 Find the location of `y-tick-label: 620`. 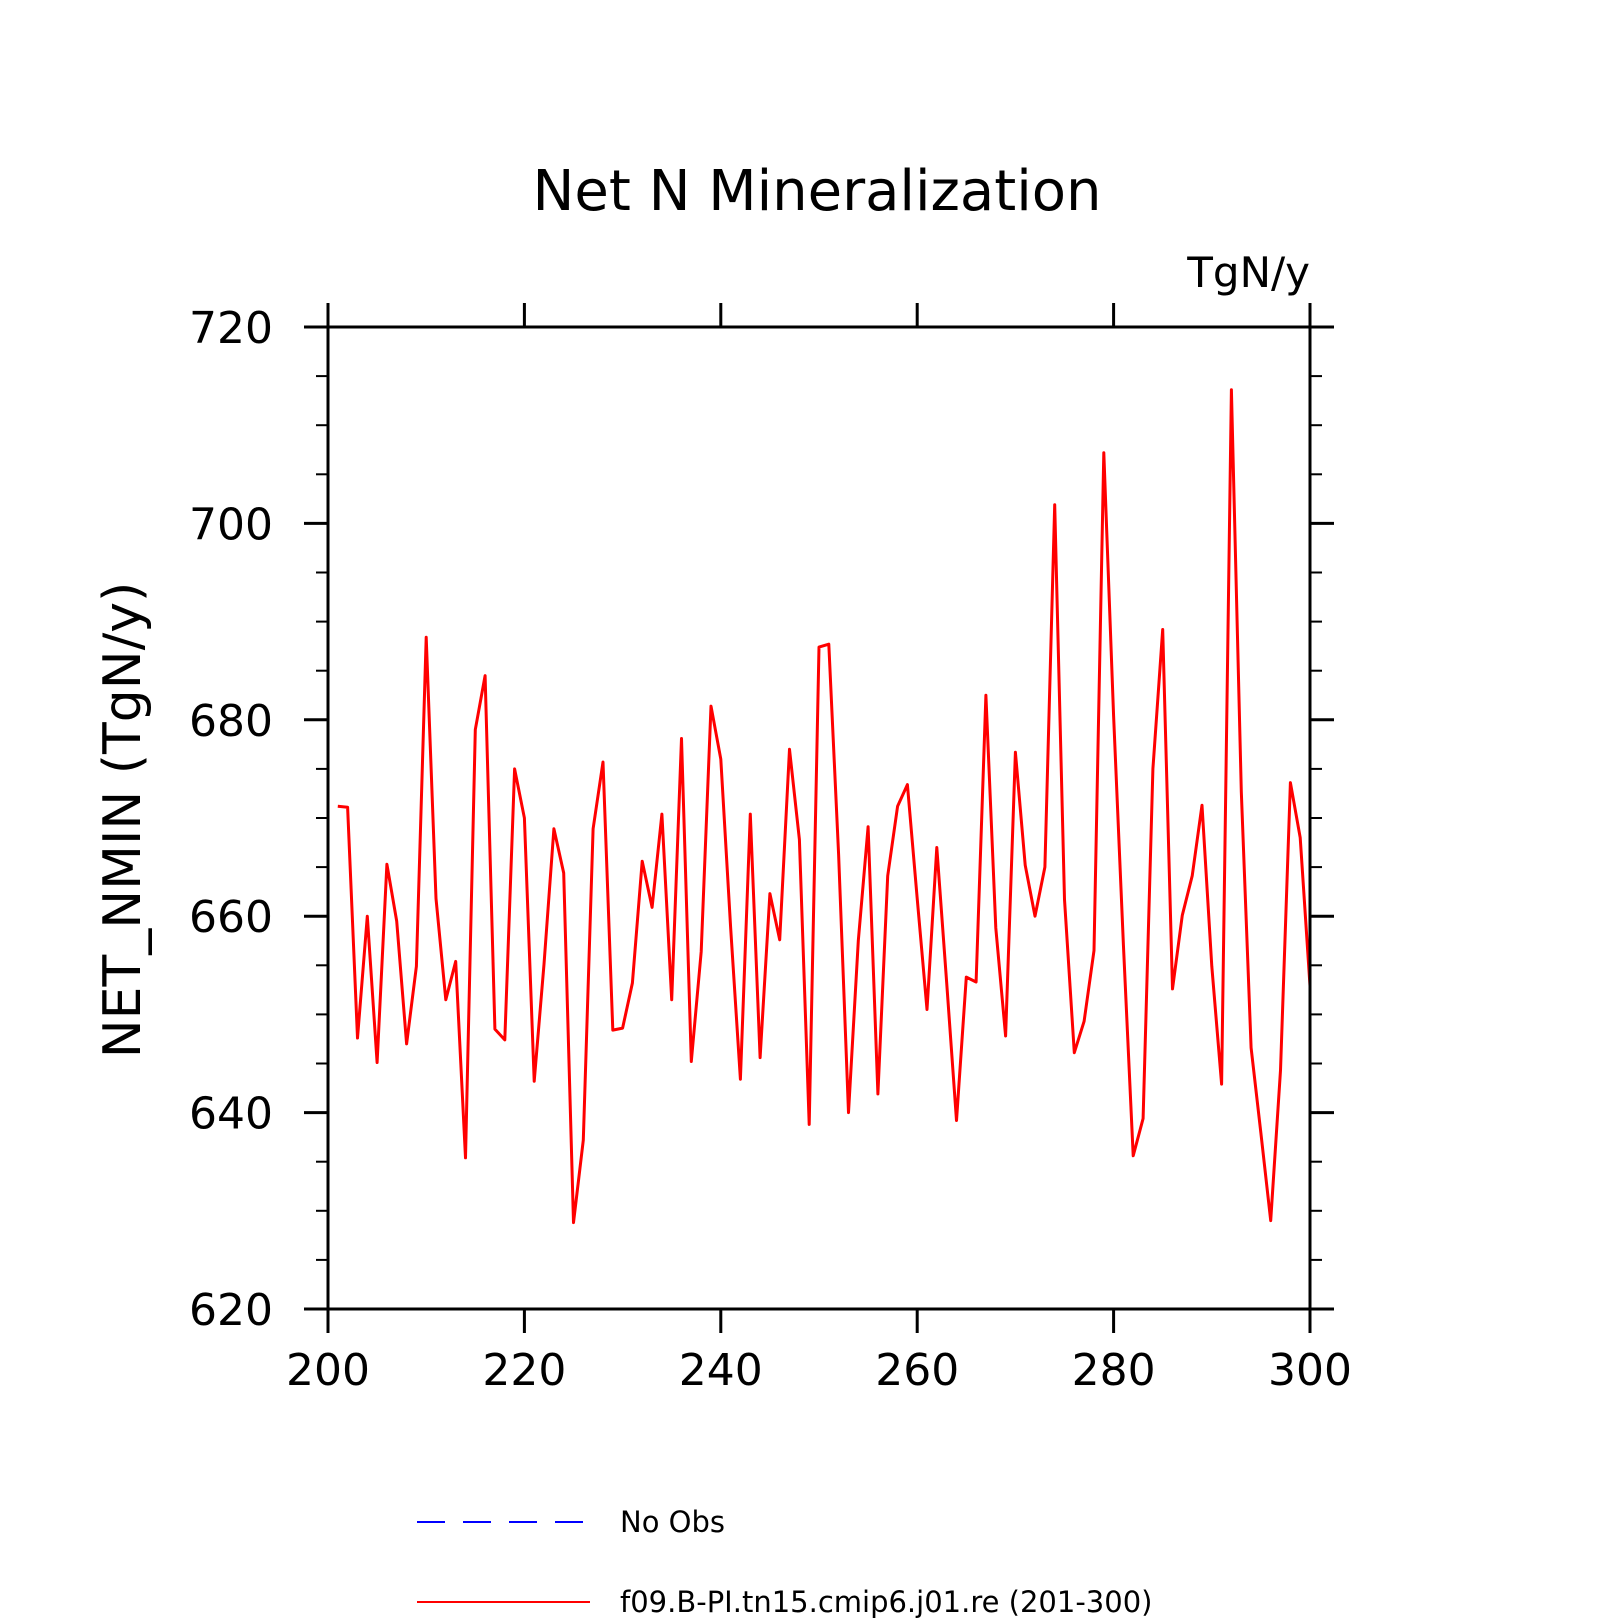

y-tick-label: 620 is located at coordinates (231, 1310).